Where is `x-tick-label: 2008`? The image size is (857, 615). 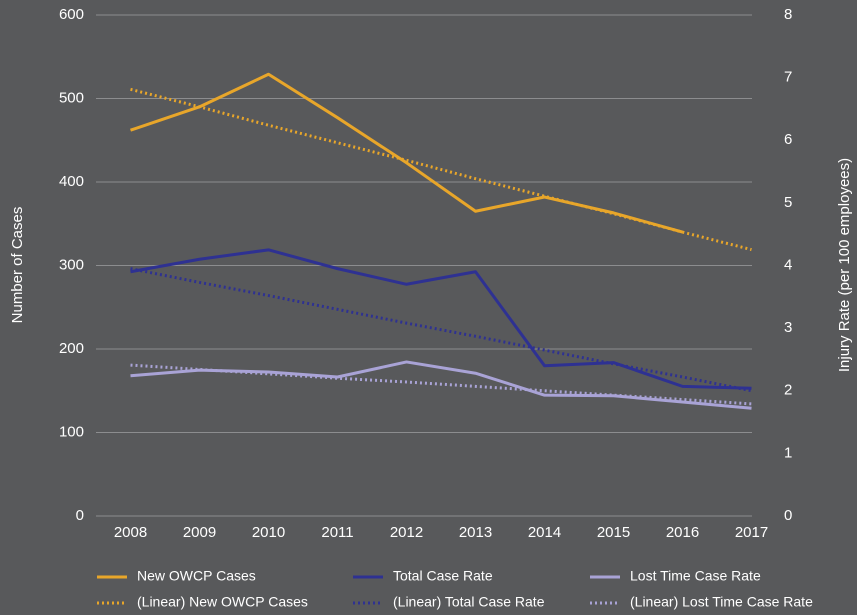
x-tick-label: 2008 is located at coordinates (130, 532).